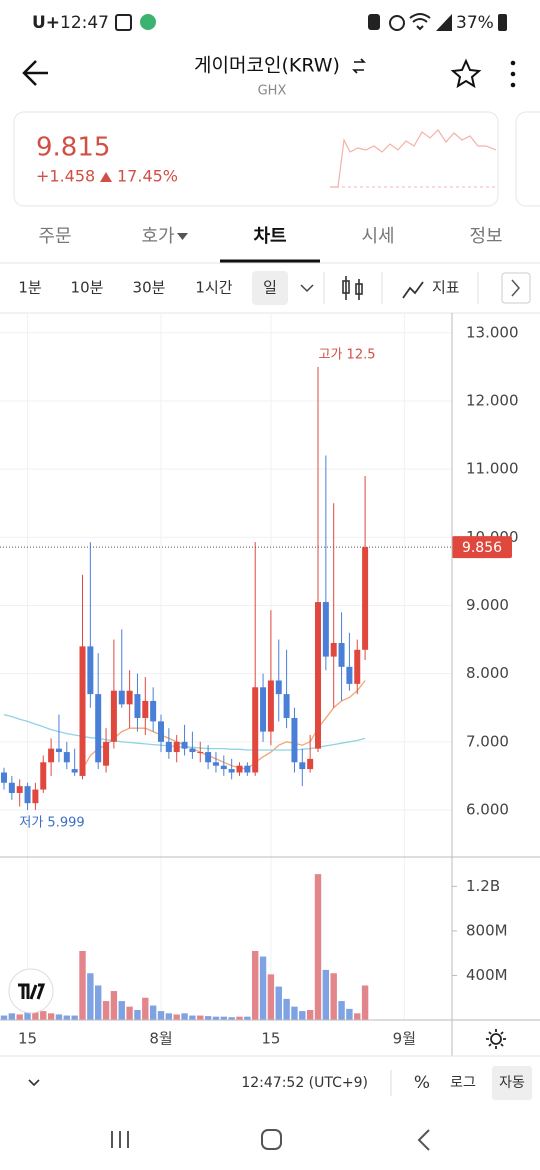 The height and width of the screenshot is (1170, 540). Describe the element at coordinates (256, 159) in the screenshot. I see `price-card` at that location.